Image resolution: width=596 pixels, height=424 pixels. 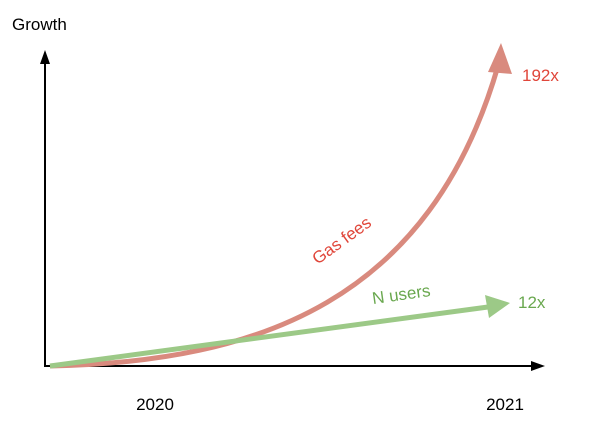 What do you see at coordinates (155, 404) in the screenshot?
I see `x-start-label: 2020` at bounding box center [155, 404].